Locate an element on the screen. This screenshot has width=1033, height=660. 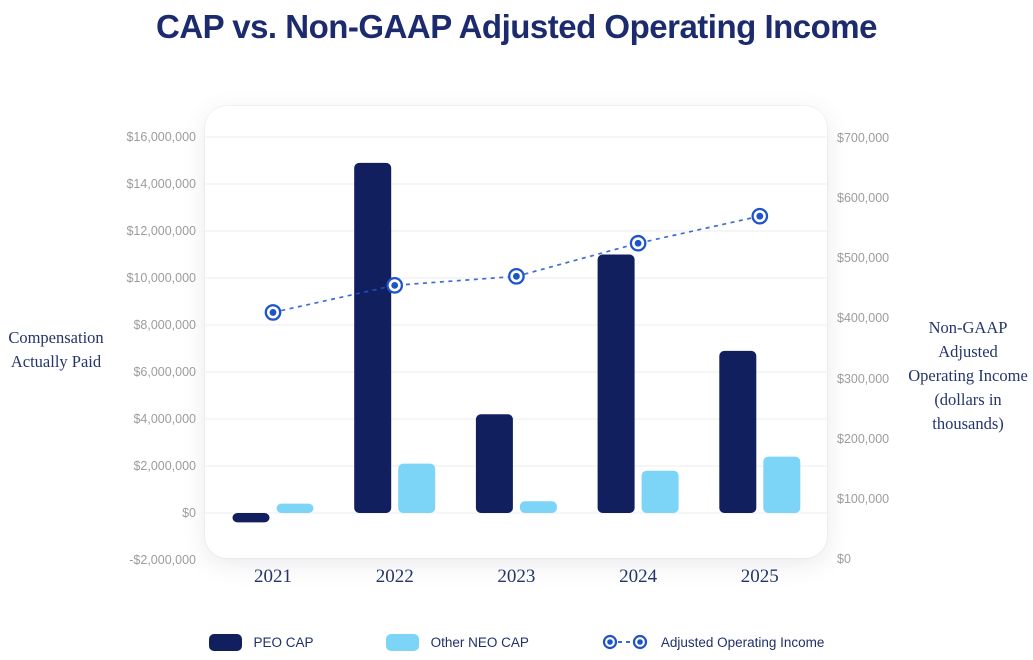
x-axis-label-2021: 2021 is located at coordinates (273, 576).